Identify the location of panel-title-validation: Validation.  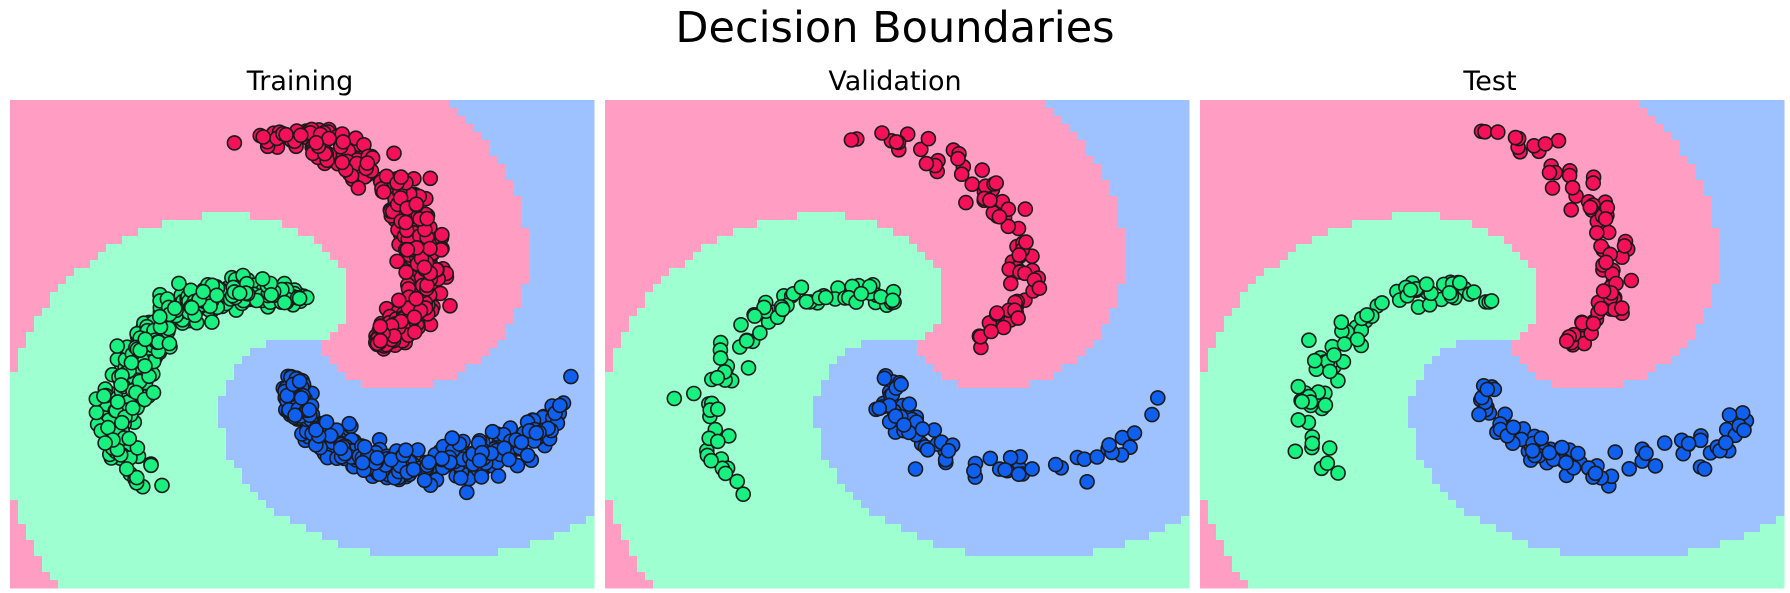
(894, 81).